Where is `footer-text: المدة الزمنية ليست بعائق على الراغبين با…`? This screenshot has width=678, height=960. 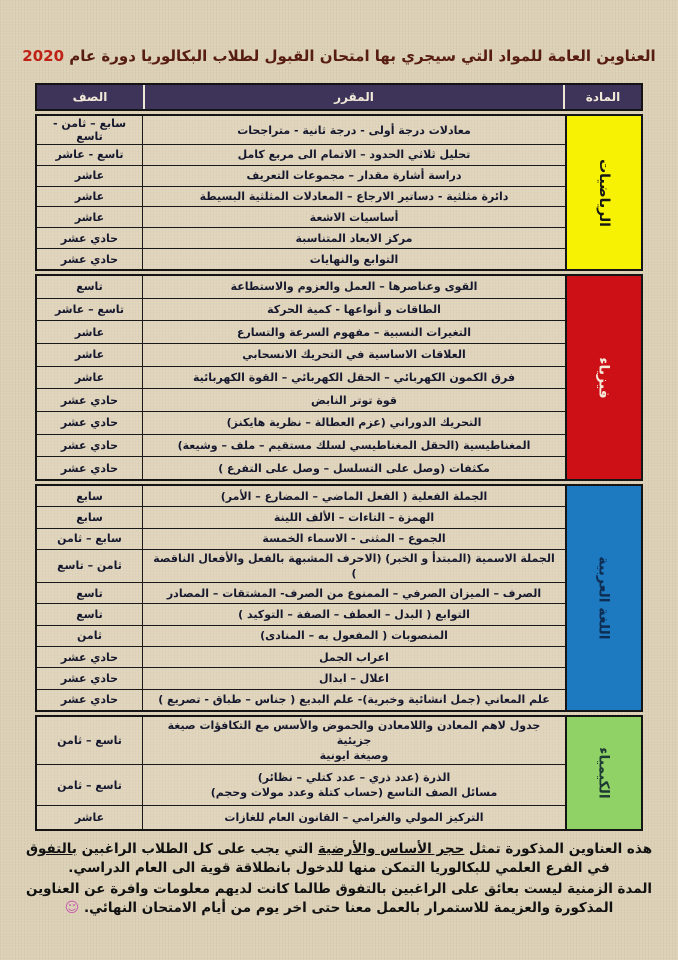
footer-text: المدة الزمنية ليست بعائق على الراغبين با… is located at coordinates (339, 898).